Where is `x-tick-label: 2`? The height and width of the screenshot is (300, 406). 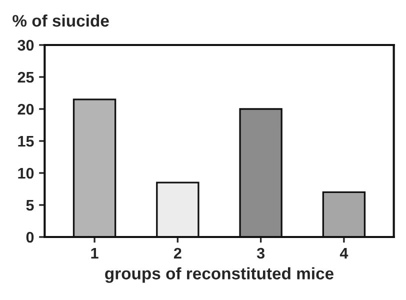 x-tick-label: 2 is located at coordinates (178, 253).